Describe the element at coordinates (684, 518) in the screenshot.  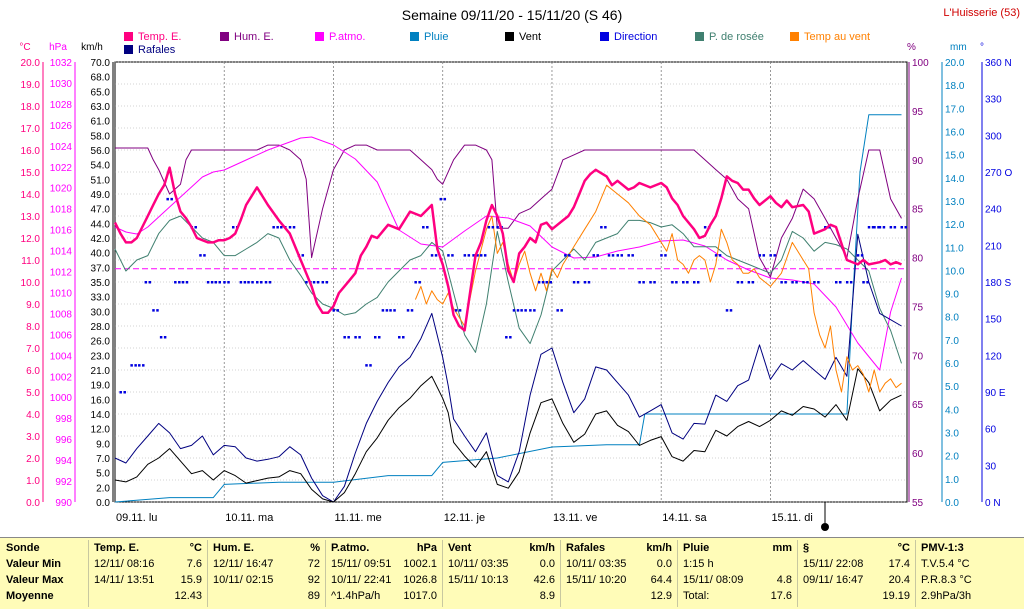
I see `day-label: 14.11. sa` at that location.